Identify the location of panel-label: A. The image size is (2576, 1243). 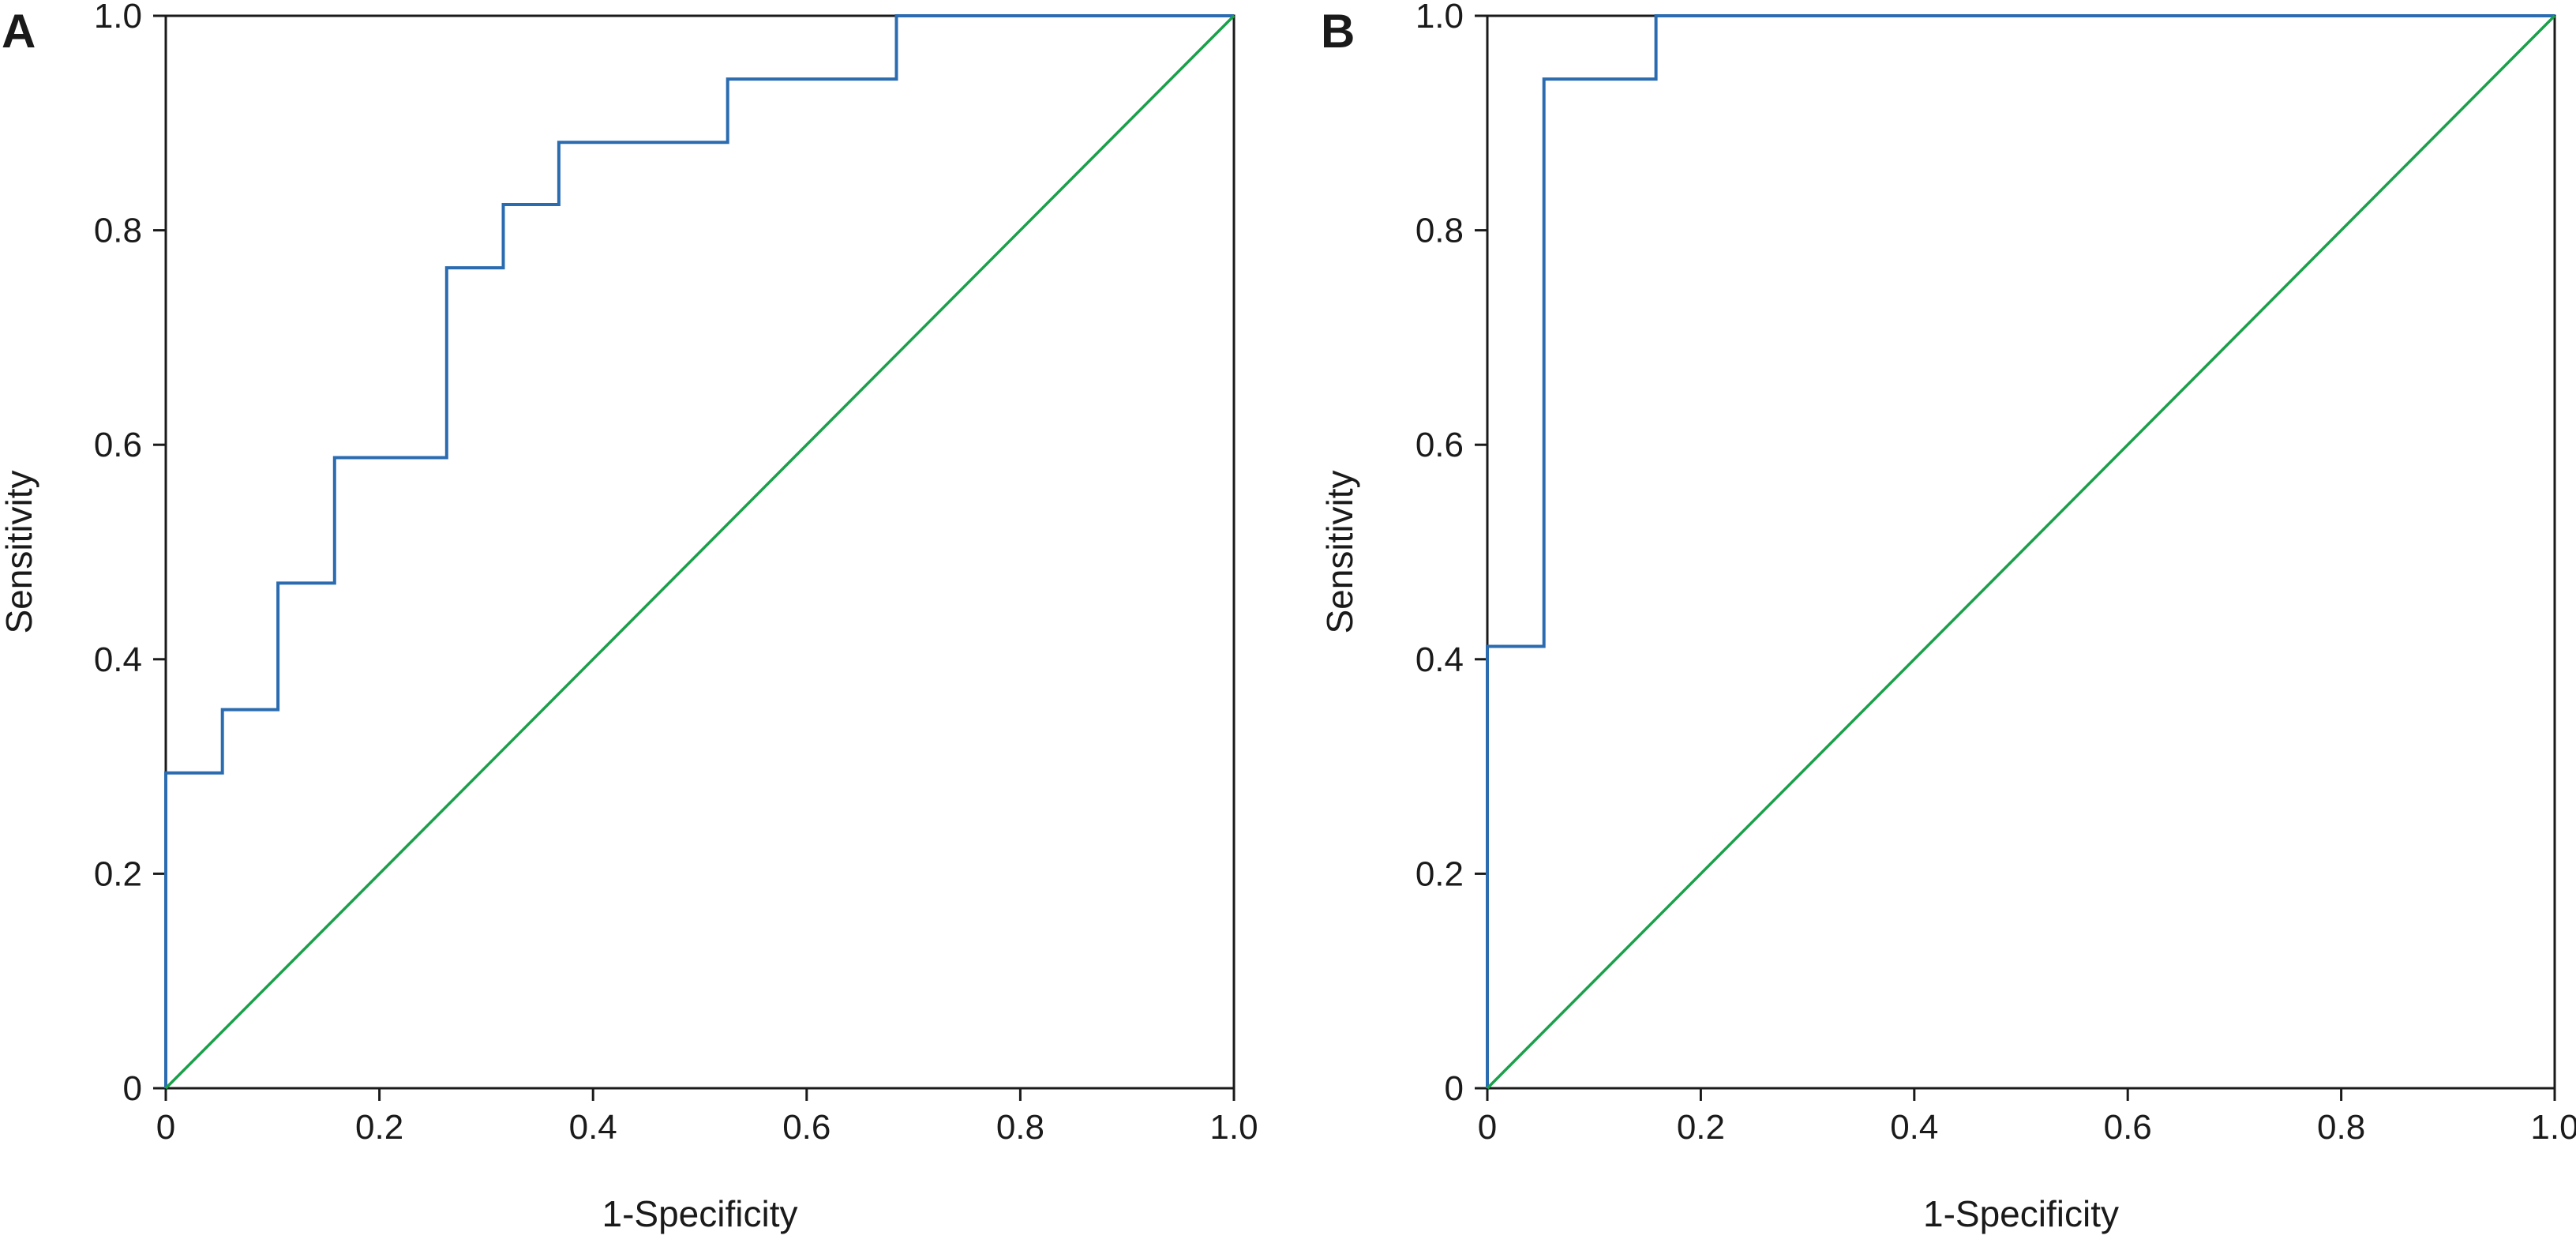
(19, 31).